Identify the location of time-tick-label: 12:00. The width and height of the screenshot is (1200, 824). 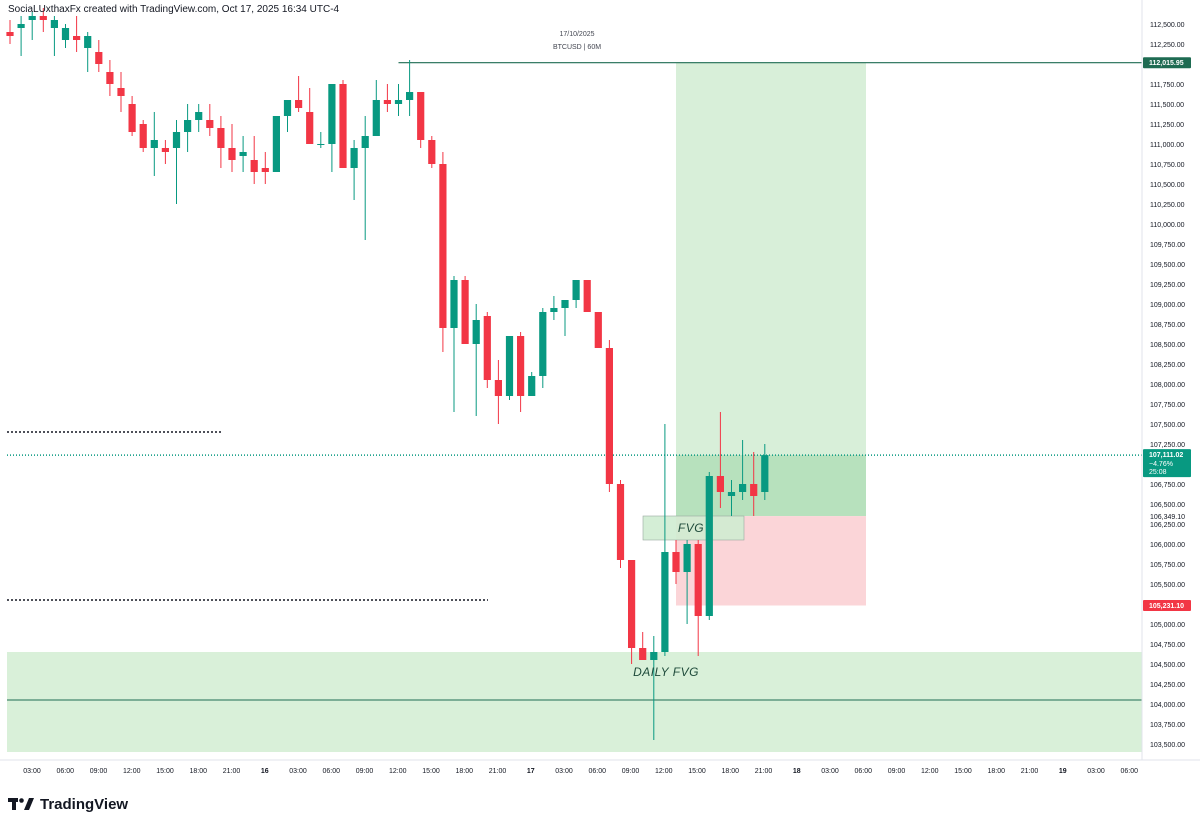
(664, 771).